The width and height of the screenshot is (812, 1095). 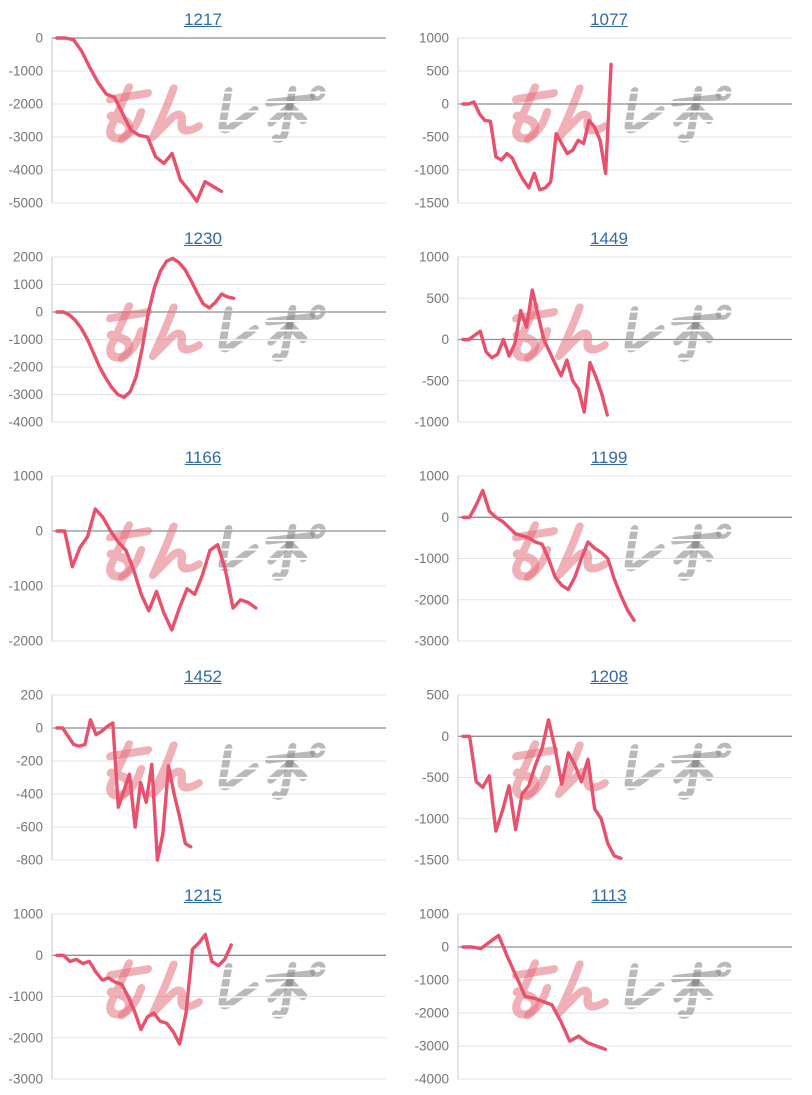 I want to click on chart-title-row: 1113, so click(x=609, y=891).